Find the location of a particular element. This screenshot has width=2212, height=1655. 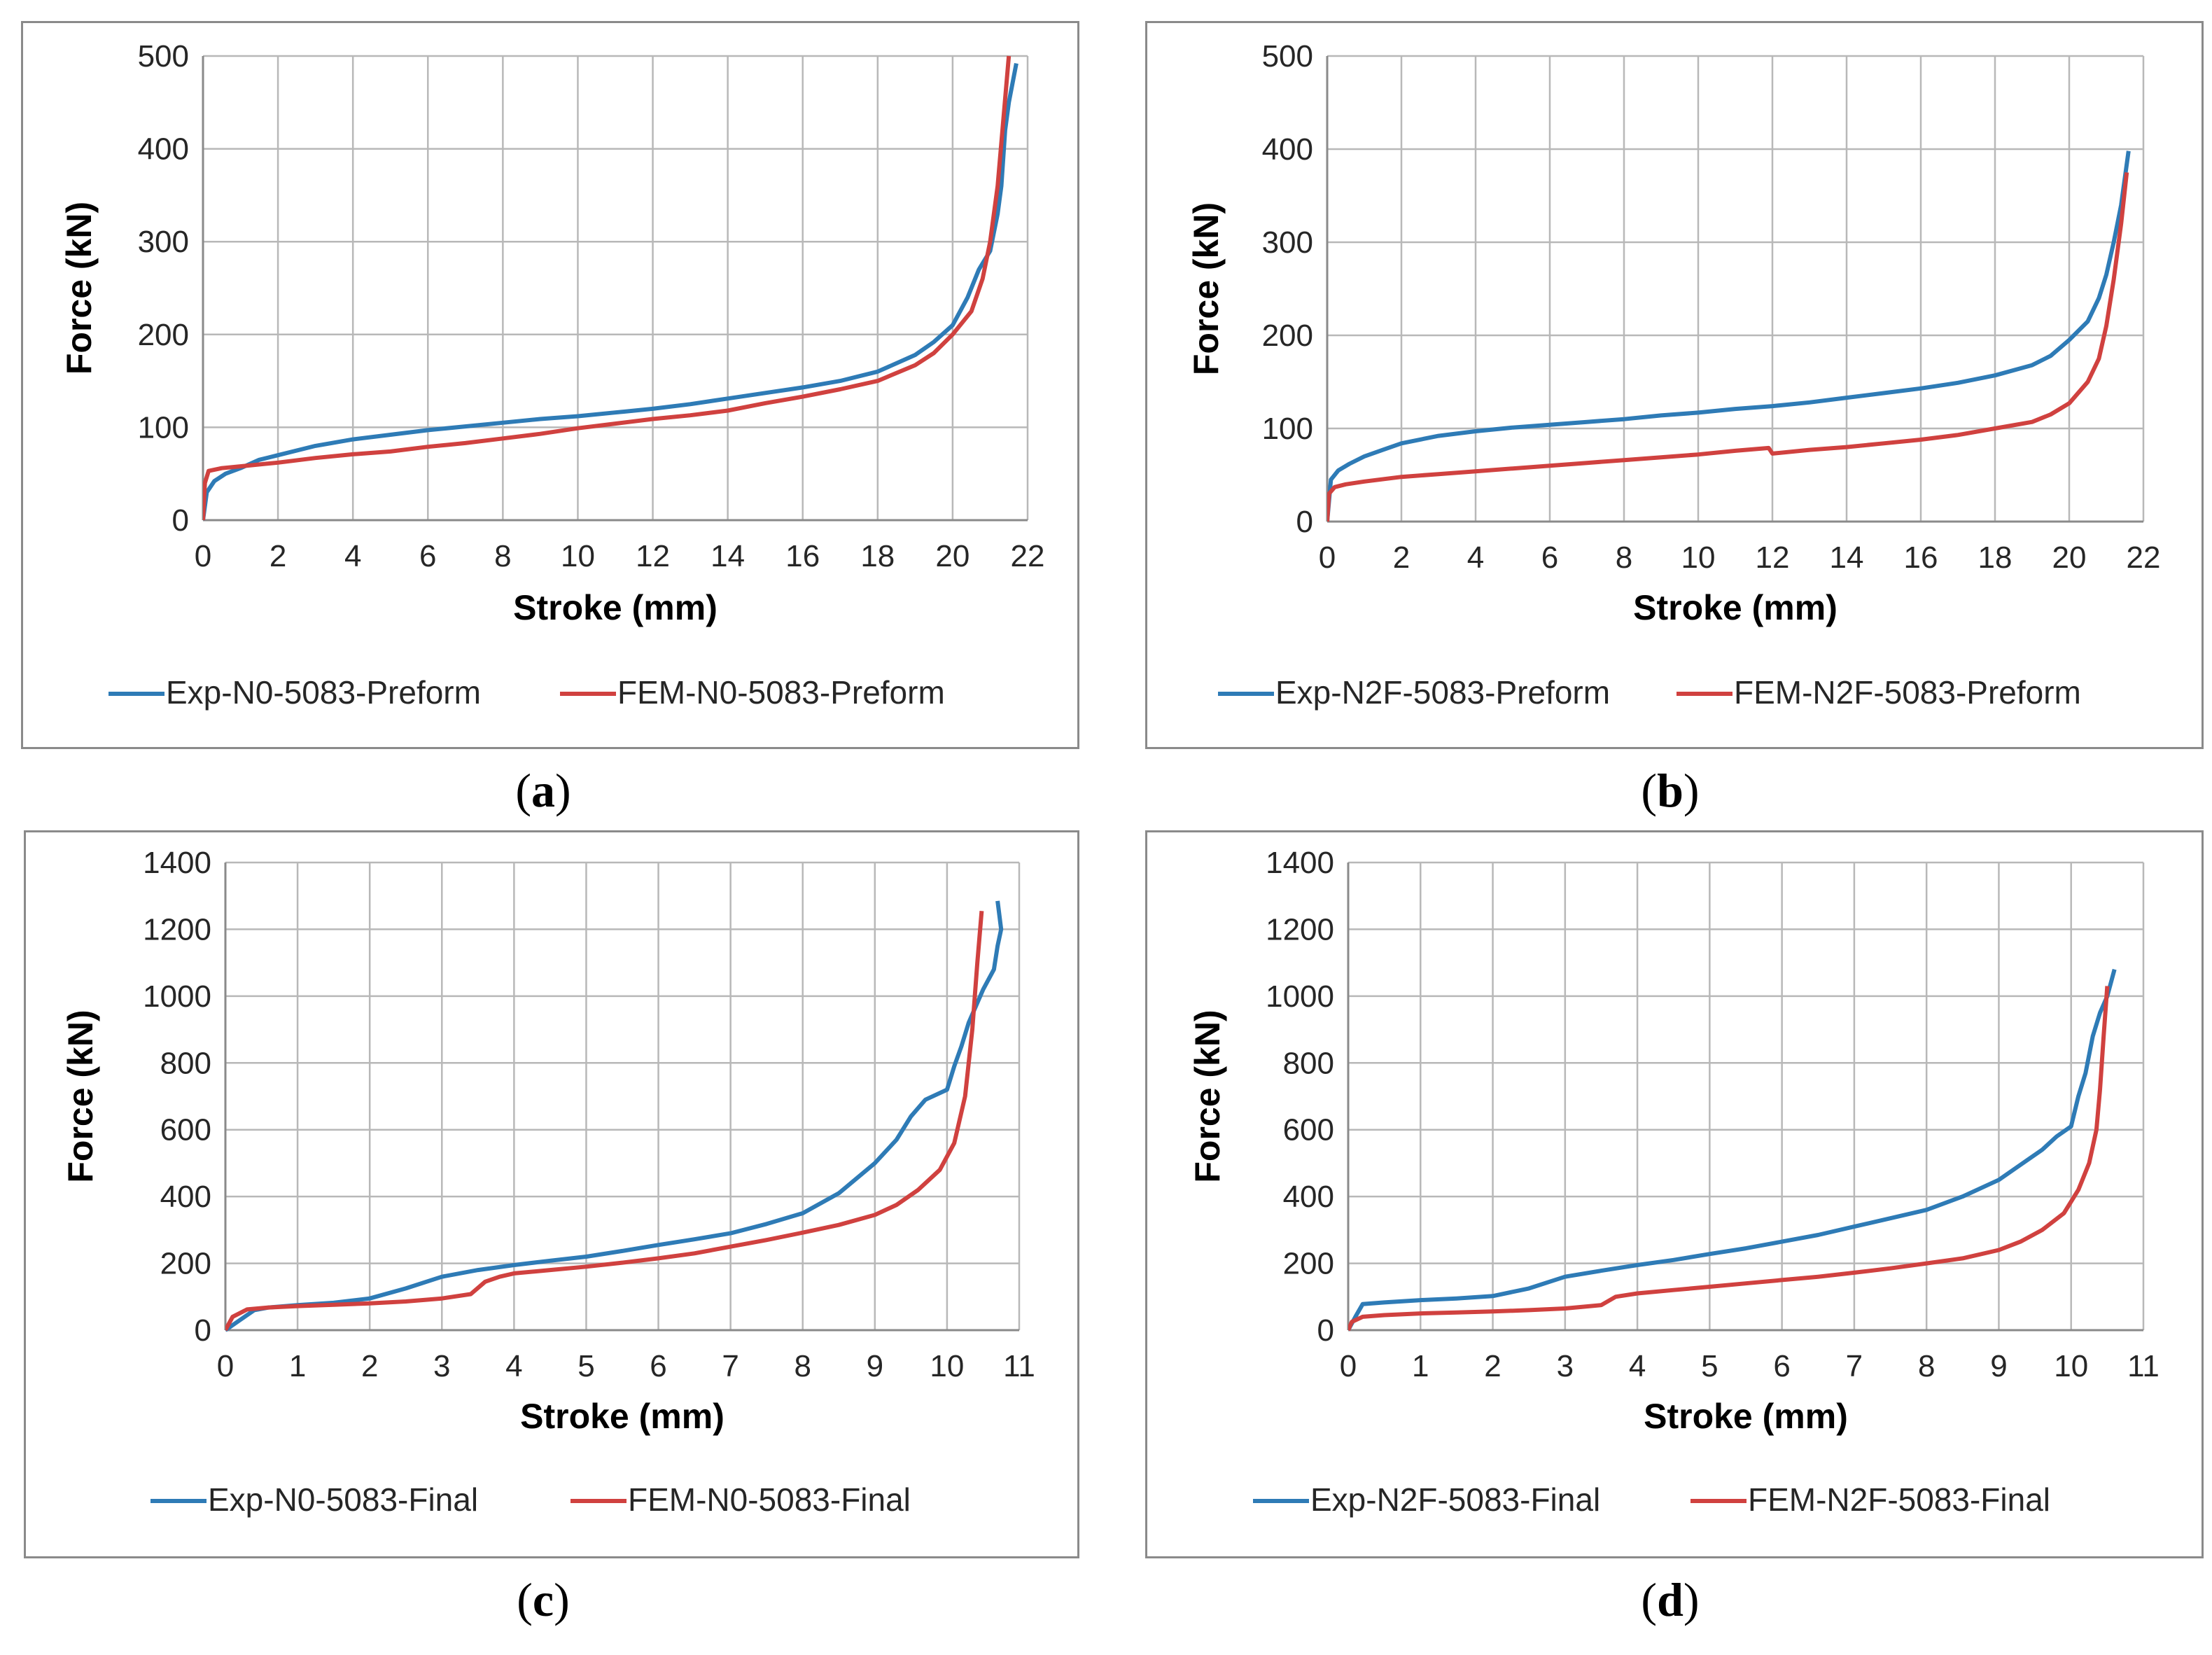

caption-c: (c) is located at coordinates (543, 1600).